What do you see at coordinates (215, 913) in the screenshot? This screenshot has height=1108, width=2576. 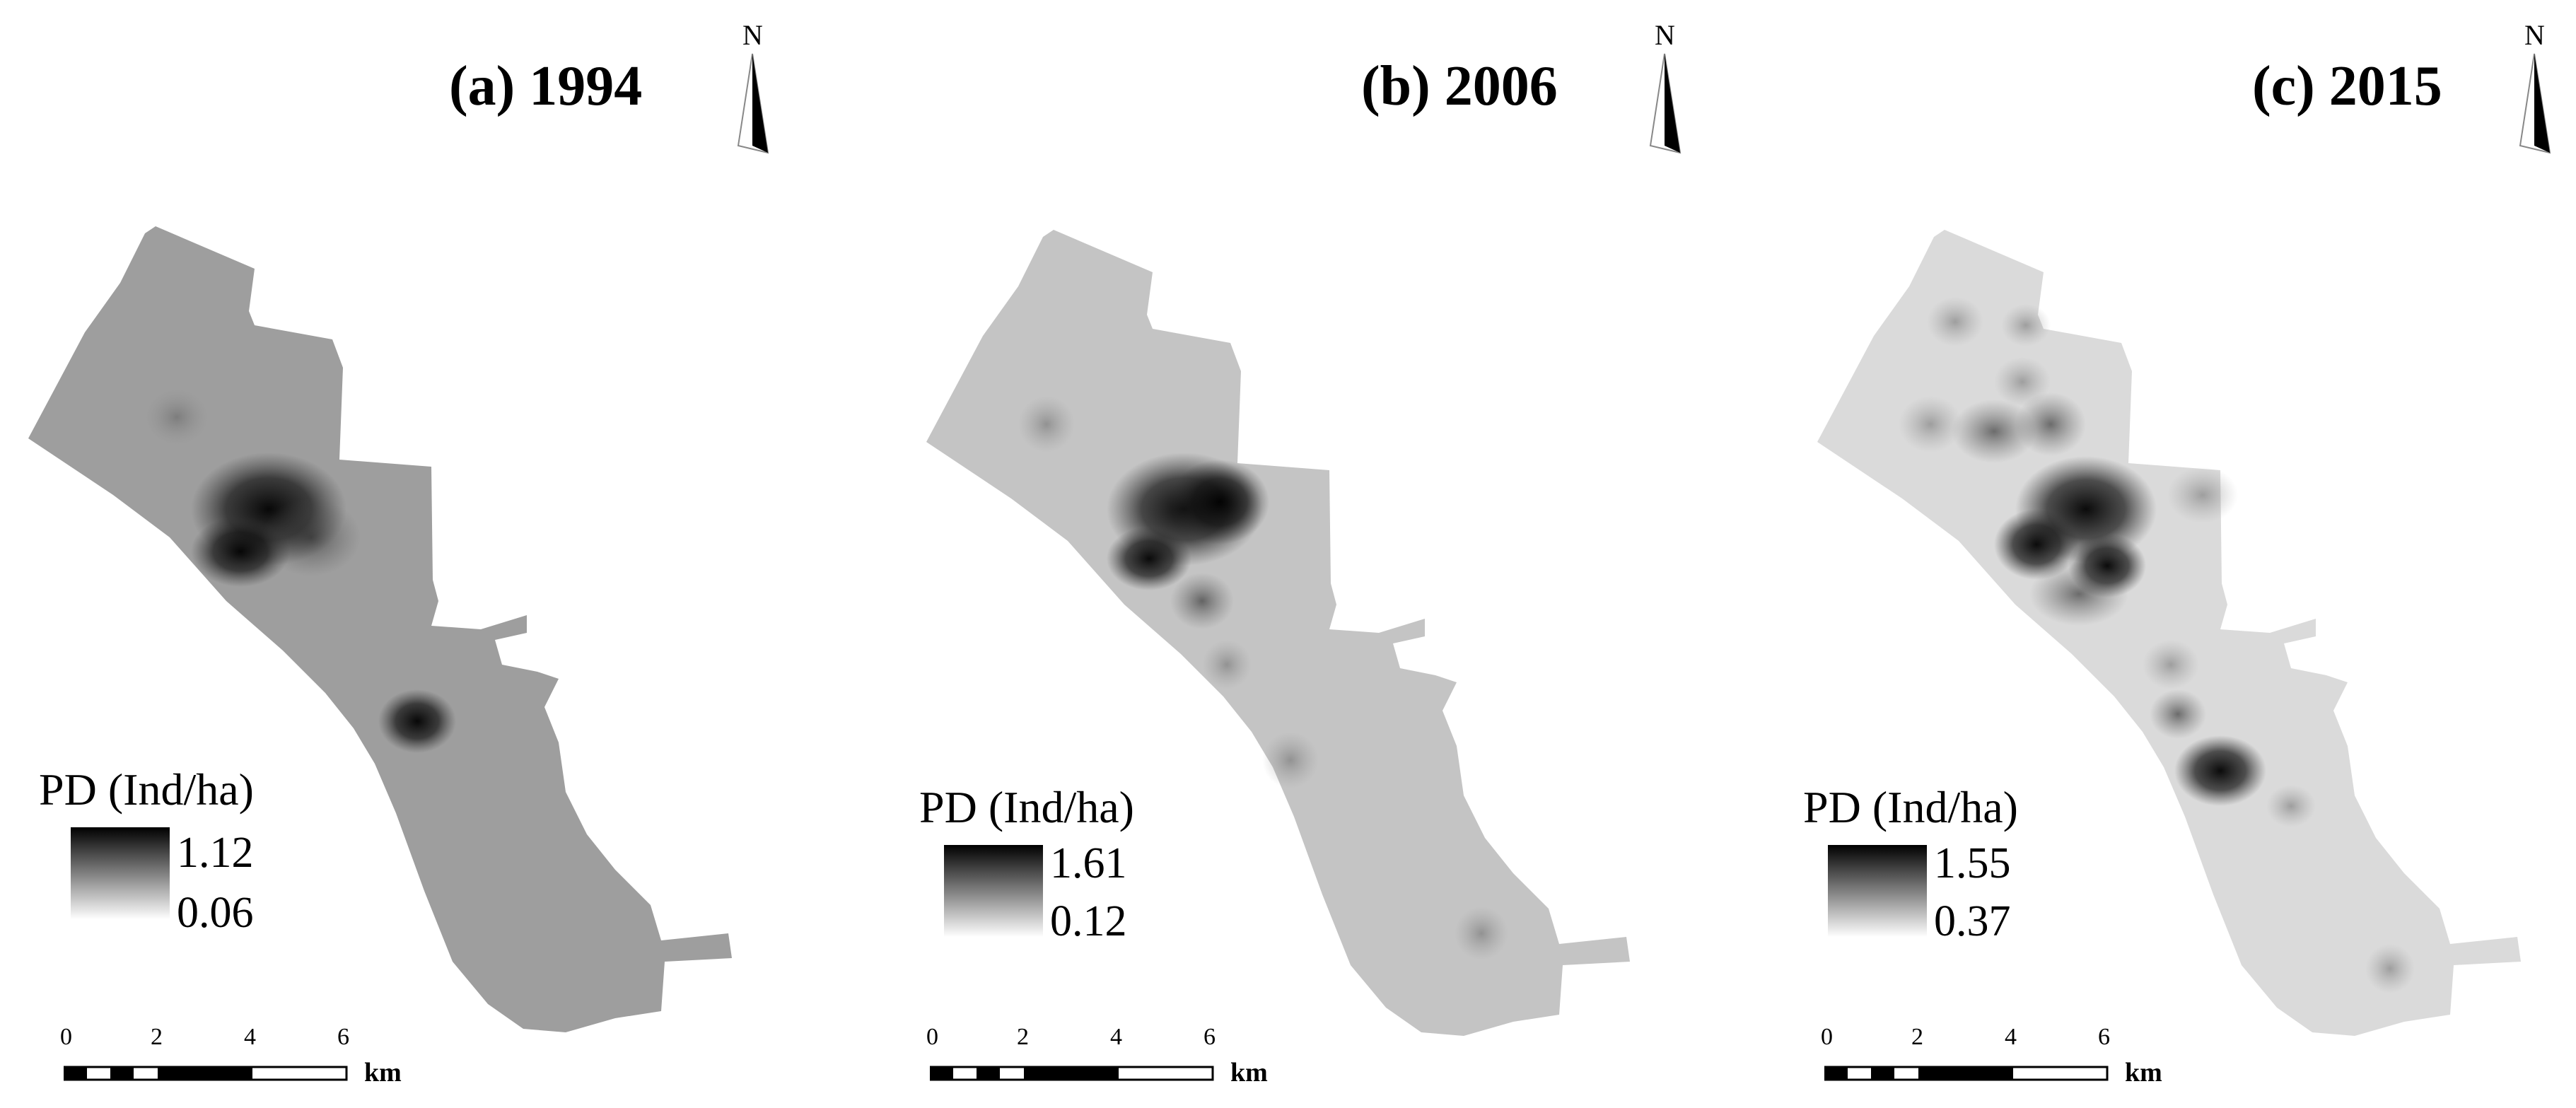 I see `legend-min-value: 0.06` at bounding box center [215, 913].